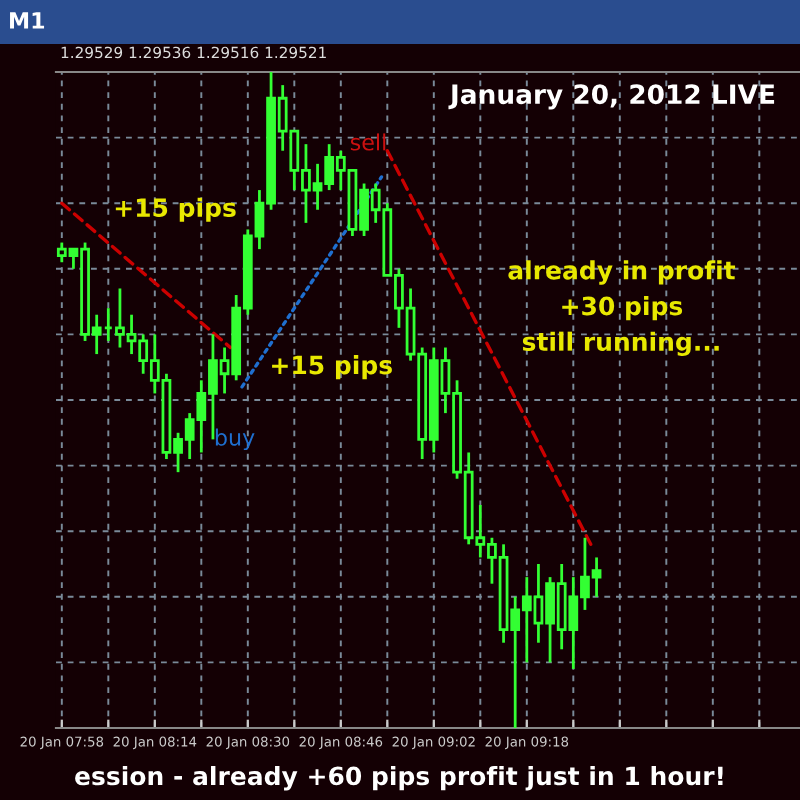 The width and height of the screenshot is (800, 800). What do you see at coordinates (235, 439) in the screenshot?
I see `annotation: buy` at bounding box center [235, 439].